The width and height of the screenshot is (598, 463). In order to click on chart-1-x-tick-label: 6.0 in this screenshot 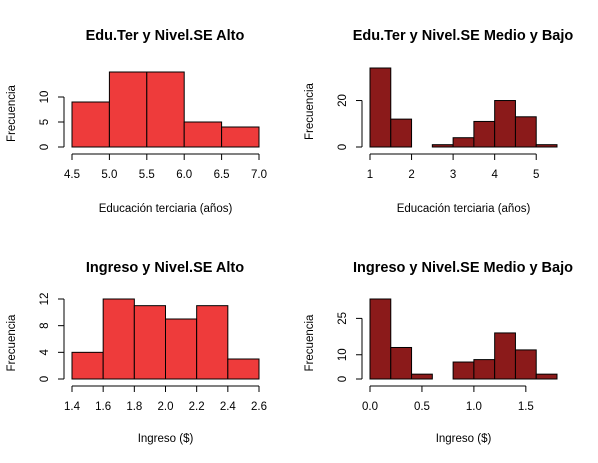, I will do `click(184, 175)`.